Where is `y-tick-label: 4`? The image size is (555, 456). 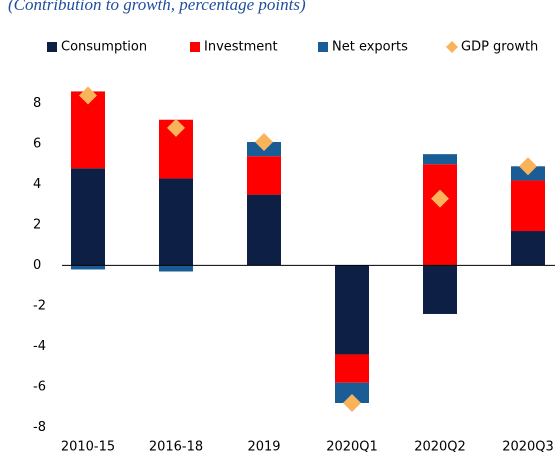
y-tick-label: 4 is located at coordinates (37, 184).